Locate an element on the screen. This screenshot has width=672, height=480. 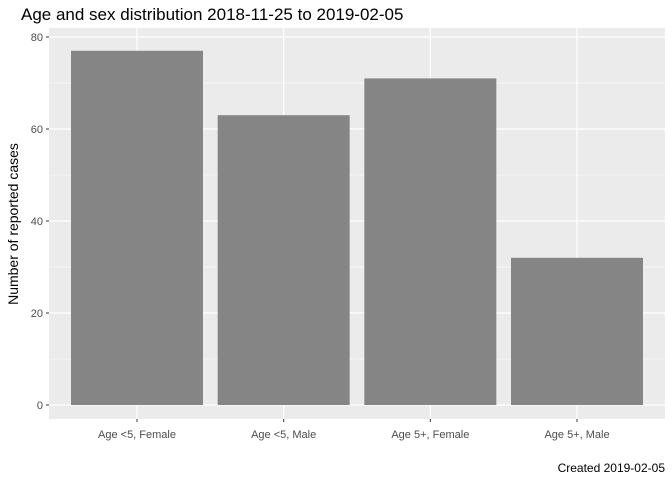
x-tick-label: Age <5, Male is located at coordinates (283, 435).